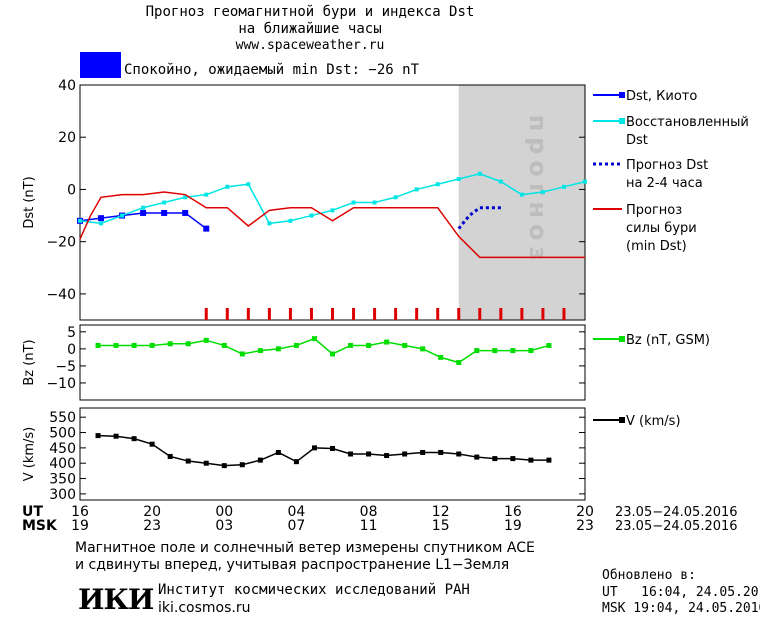 Image resolution: width=760 pixels, height=620 pixels. What do you see at coordinates (224, 526) in the screenshot?
I see `msk-axis-tick: 03` at bounding box center [224, 526].